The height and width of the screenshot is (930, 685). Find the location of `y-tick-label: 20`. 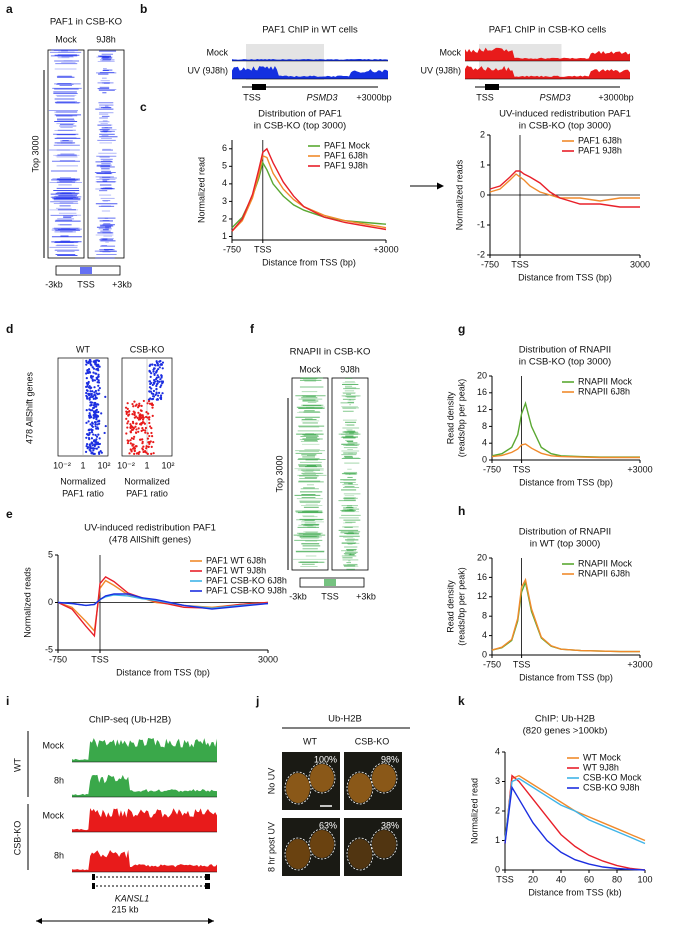

y-tick-label: 20 is located at coordinates (482, 375).